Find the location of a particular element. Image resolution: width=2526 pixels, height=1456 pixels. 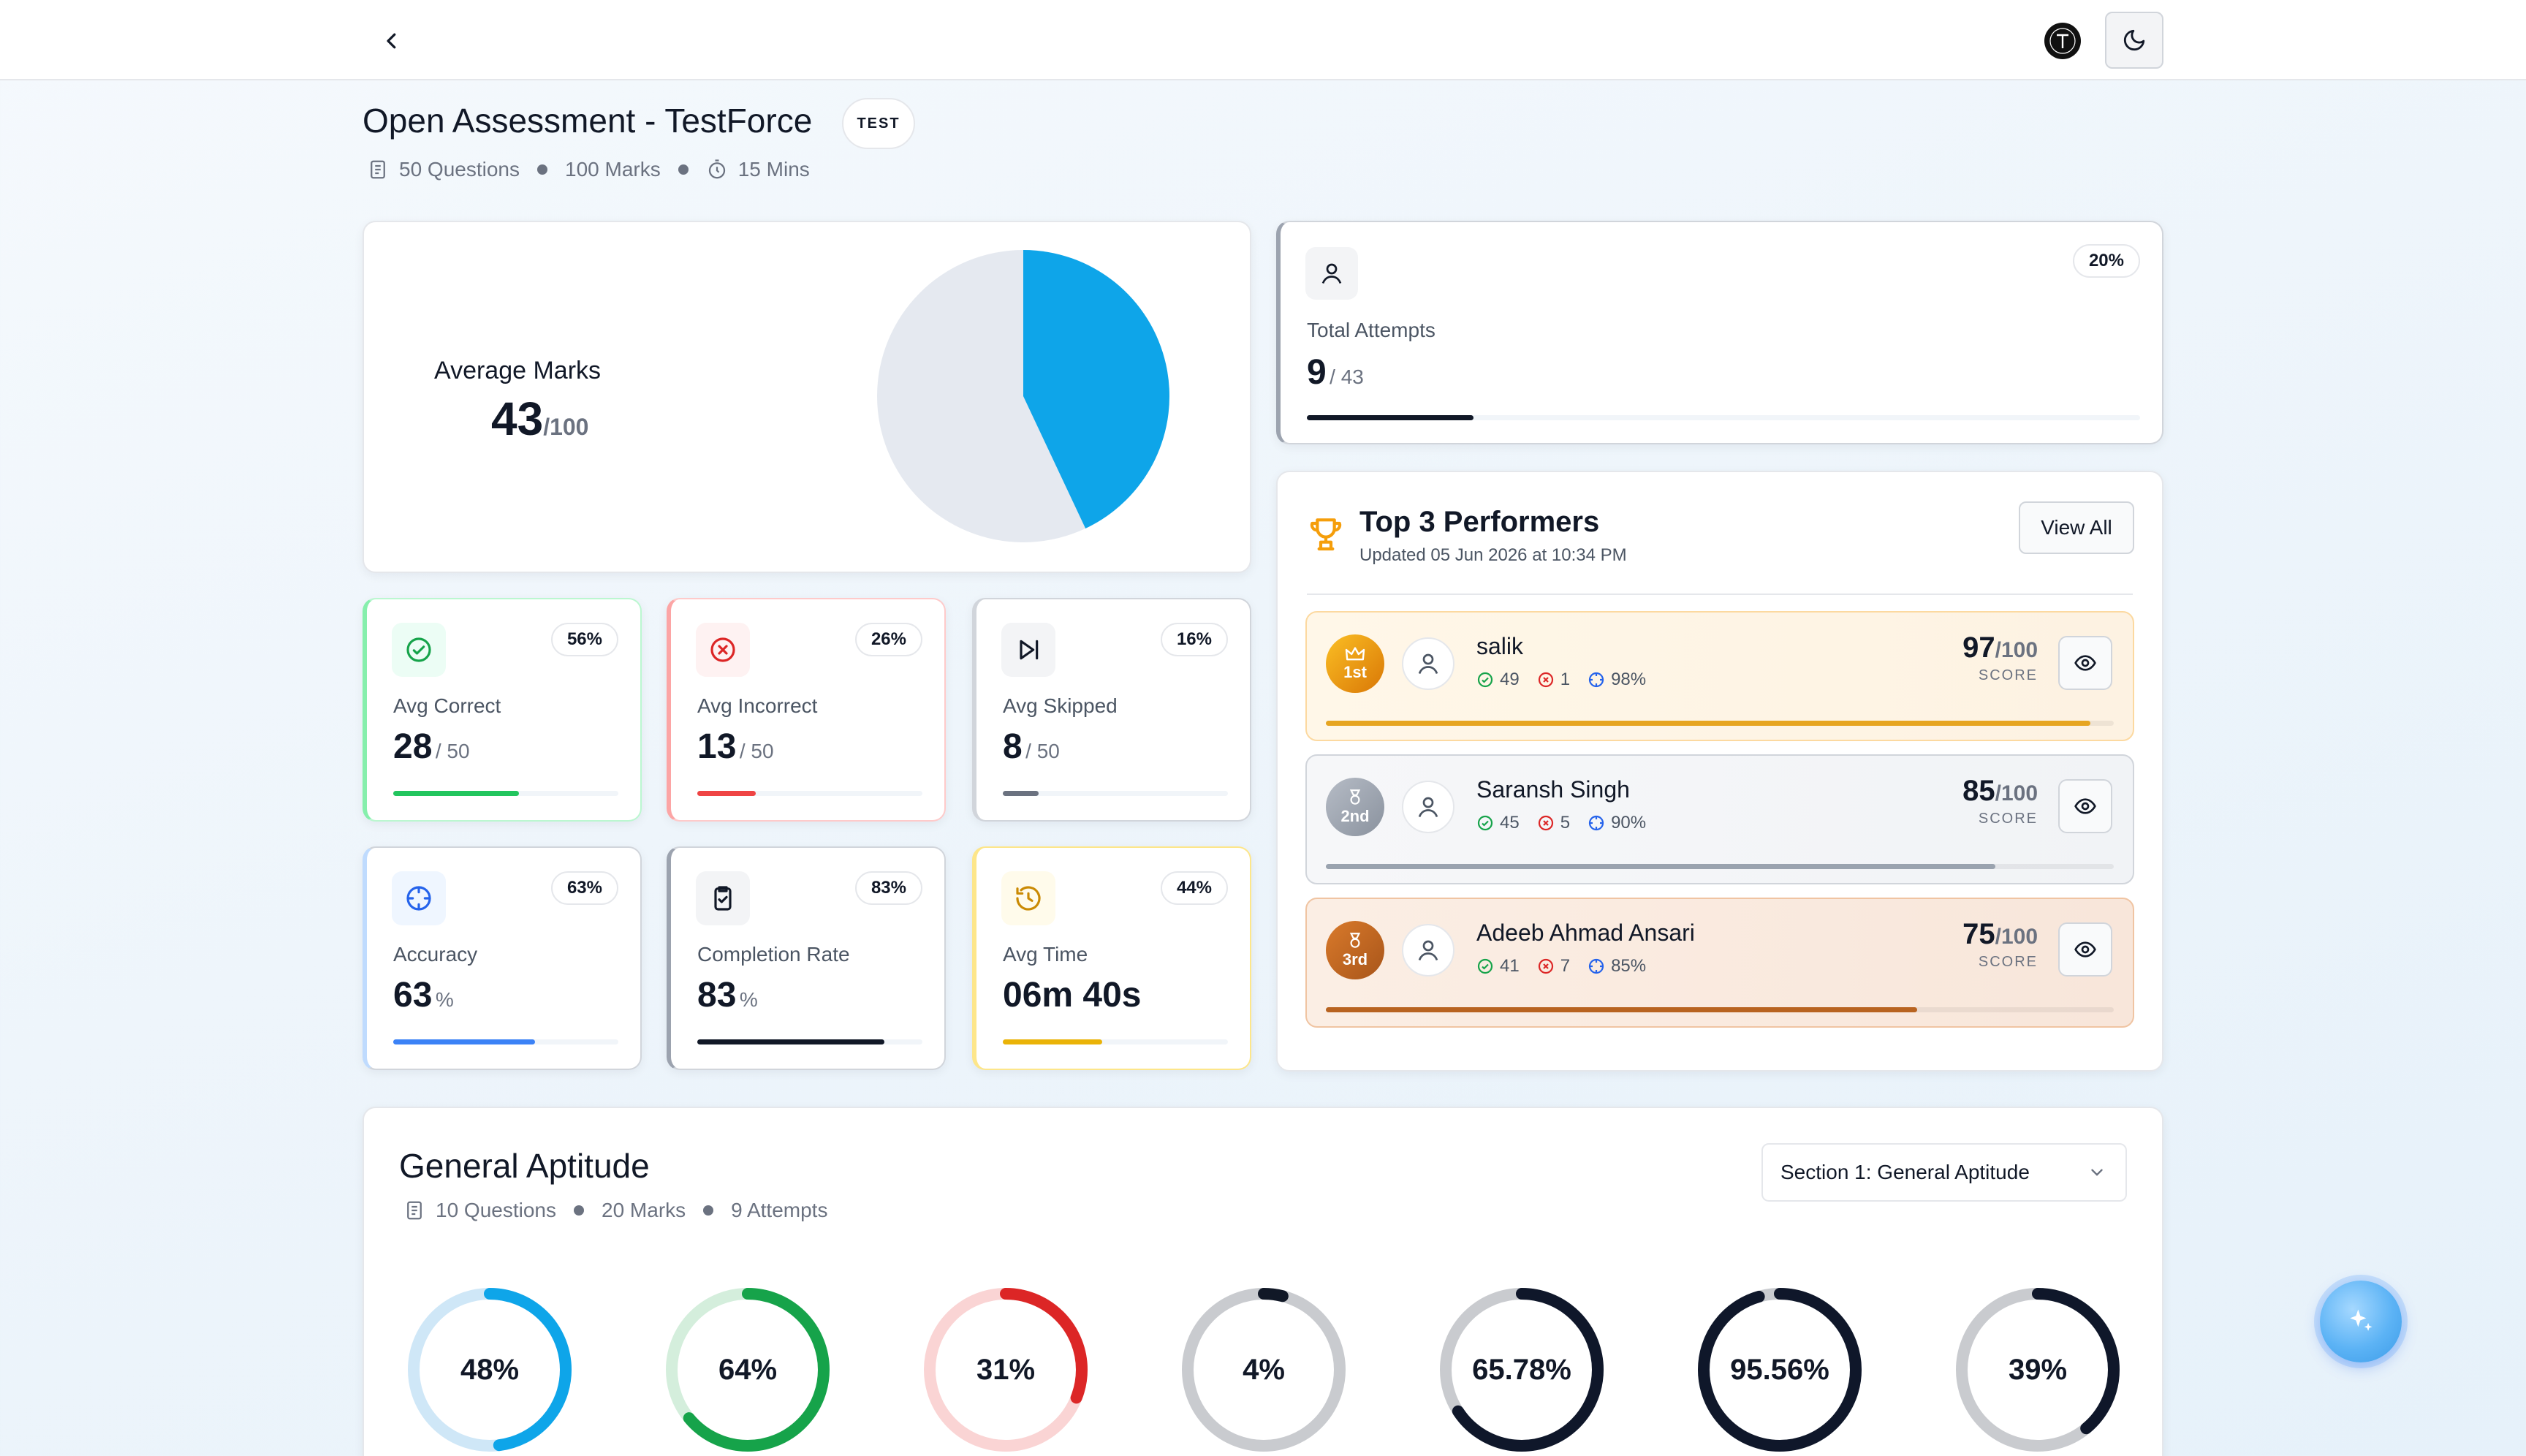

rank-badge: 3rd is located at coordinates (1355, 950).